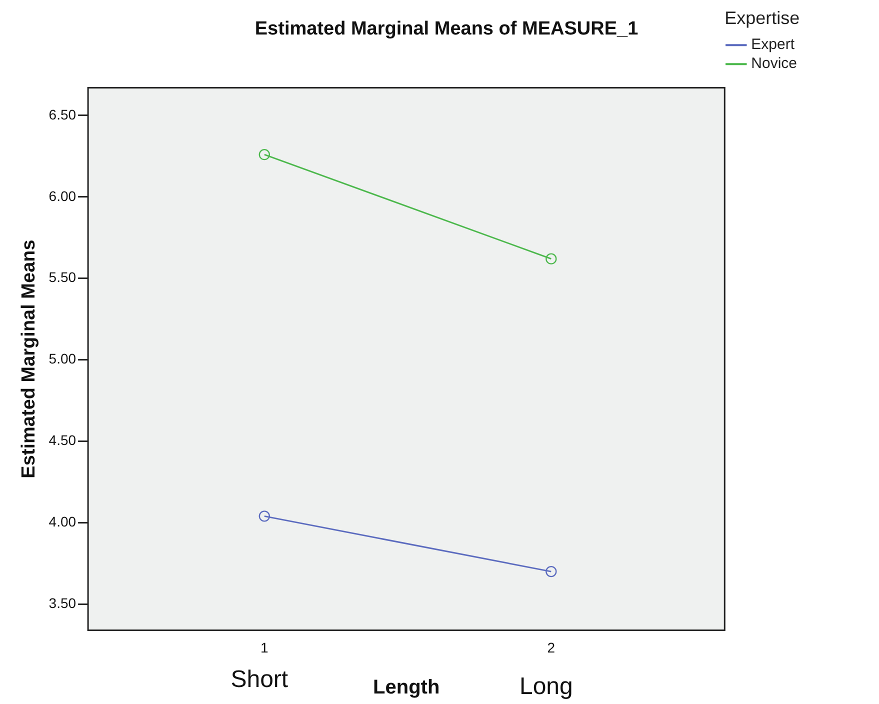  Describe the element at coordinates (62, 114) in the screenshot. I see `y-tick-label: 6.50` at that location.